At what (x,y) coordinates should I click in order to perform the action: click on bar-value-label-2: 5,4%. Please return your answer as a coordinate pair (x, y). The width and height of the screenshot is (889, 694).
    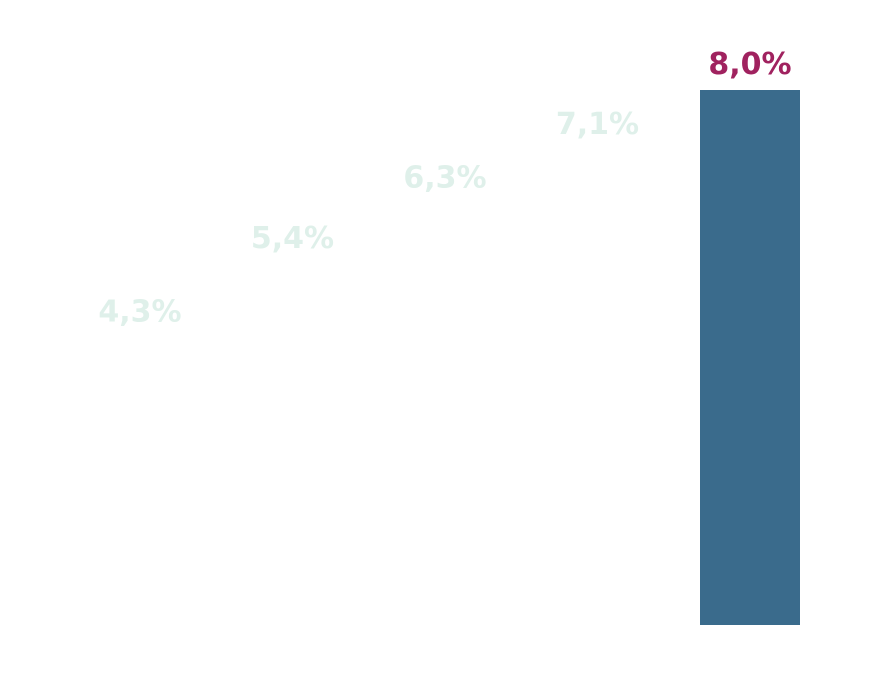
    Looking at the image, I should click on (292, 238).